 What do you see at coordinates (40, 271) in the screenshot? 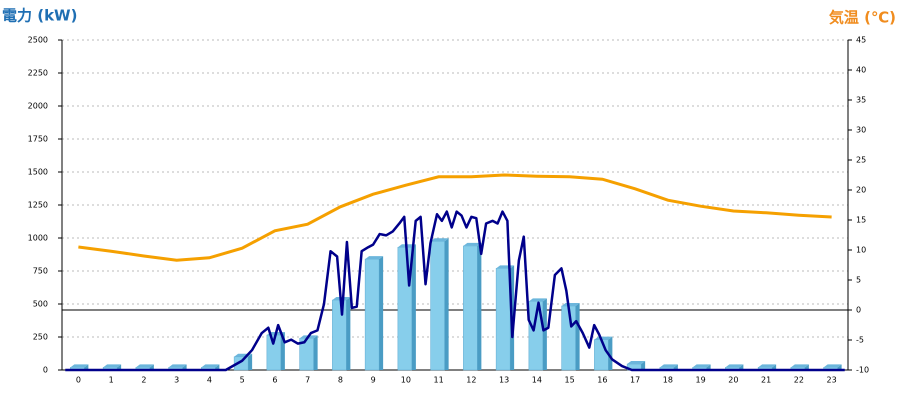
I see `y-tick-label: 750` at bounding box center [40, 271].